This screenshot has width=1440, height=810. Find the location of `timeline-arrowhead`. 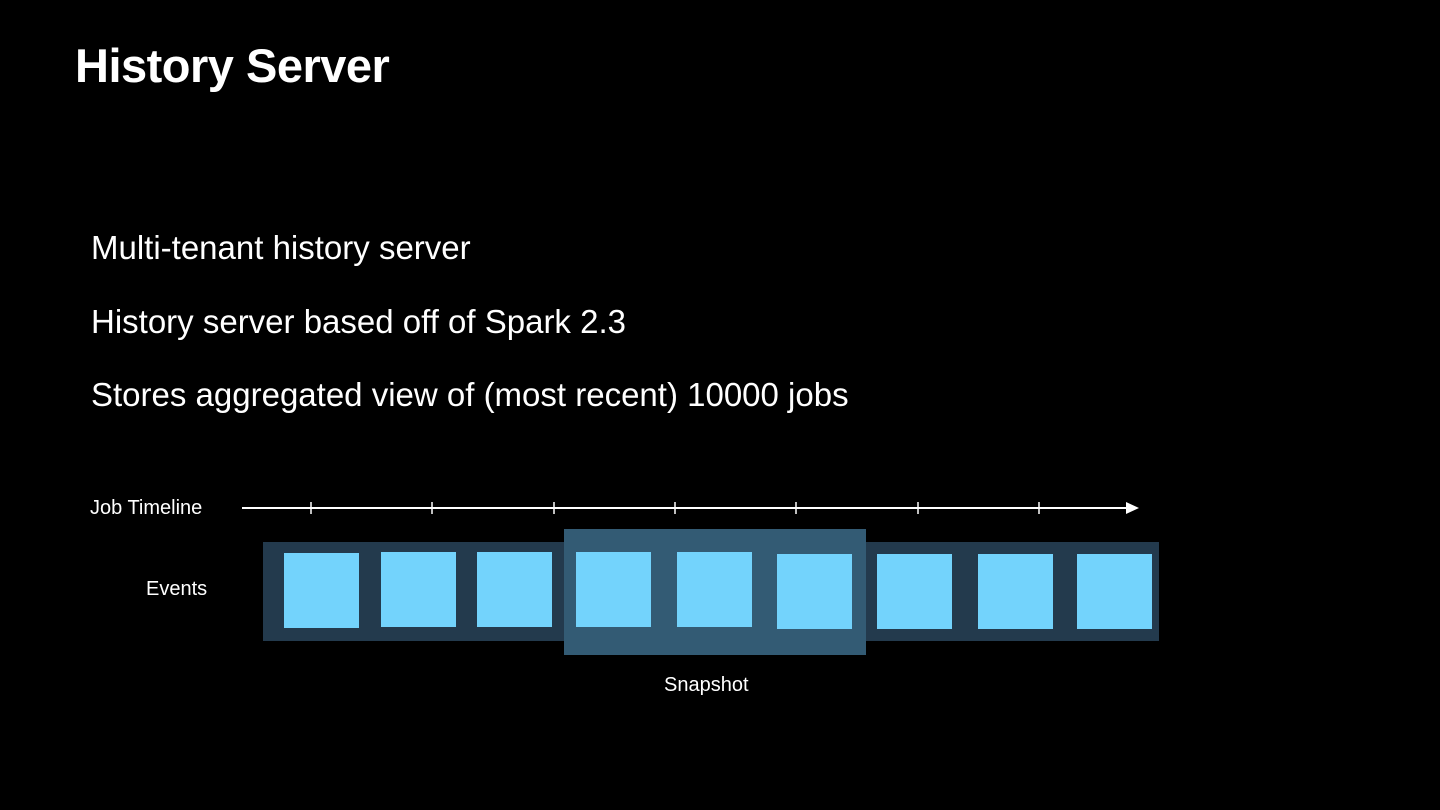

timeline-arrowhead is located at coordinates (1132, 508).